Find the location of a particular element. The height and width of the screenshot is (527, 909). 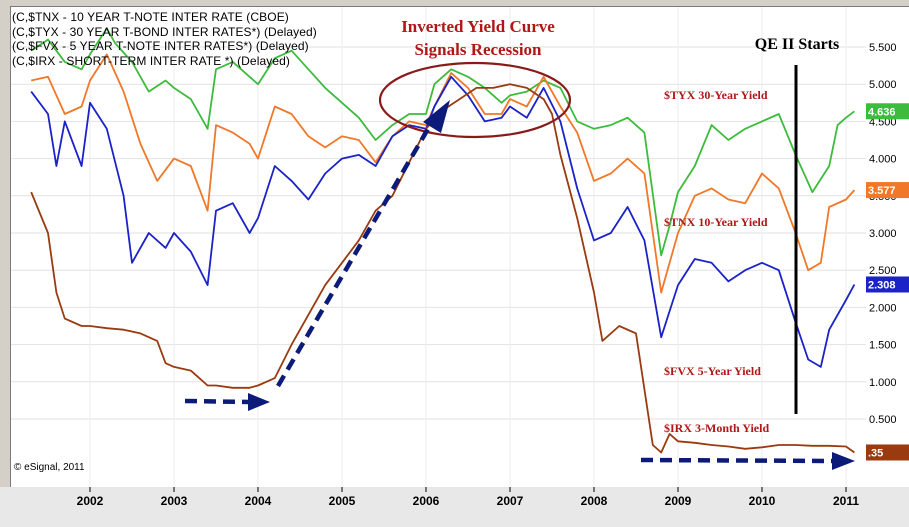

y-tick-label: 3.000 is located at coordinates (883, 234).